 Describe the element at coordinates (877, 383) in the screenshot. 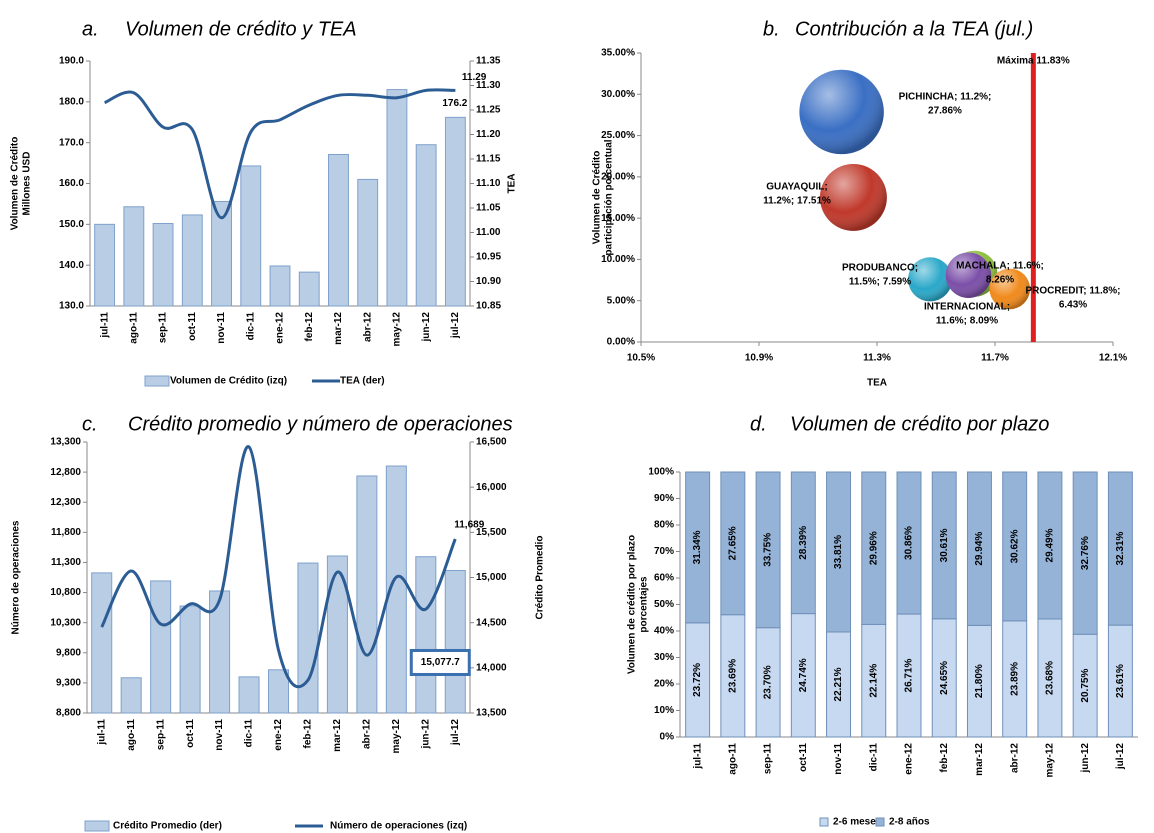

I see `x-axis-title: TEA` at that location.